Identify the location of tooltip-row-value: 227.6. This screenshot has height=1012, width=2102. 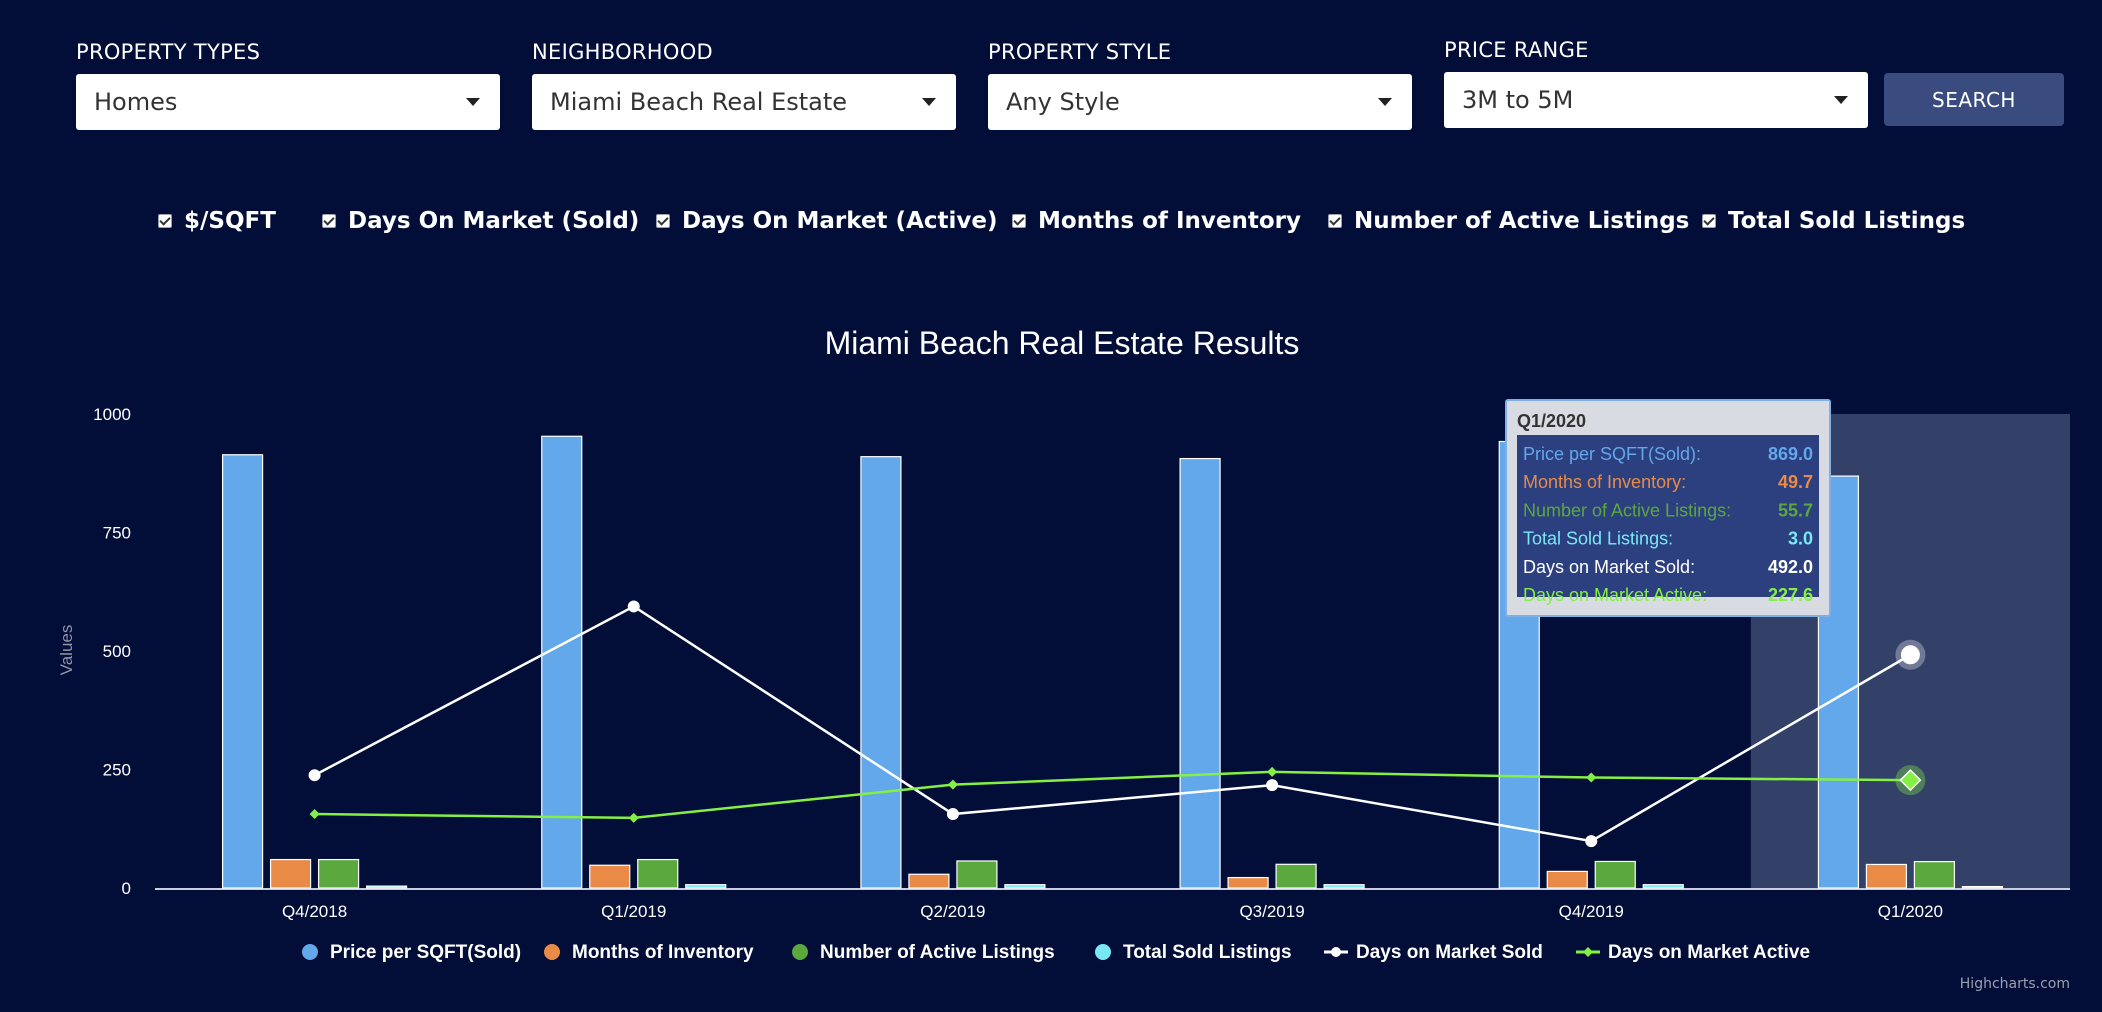
(1790, 595).